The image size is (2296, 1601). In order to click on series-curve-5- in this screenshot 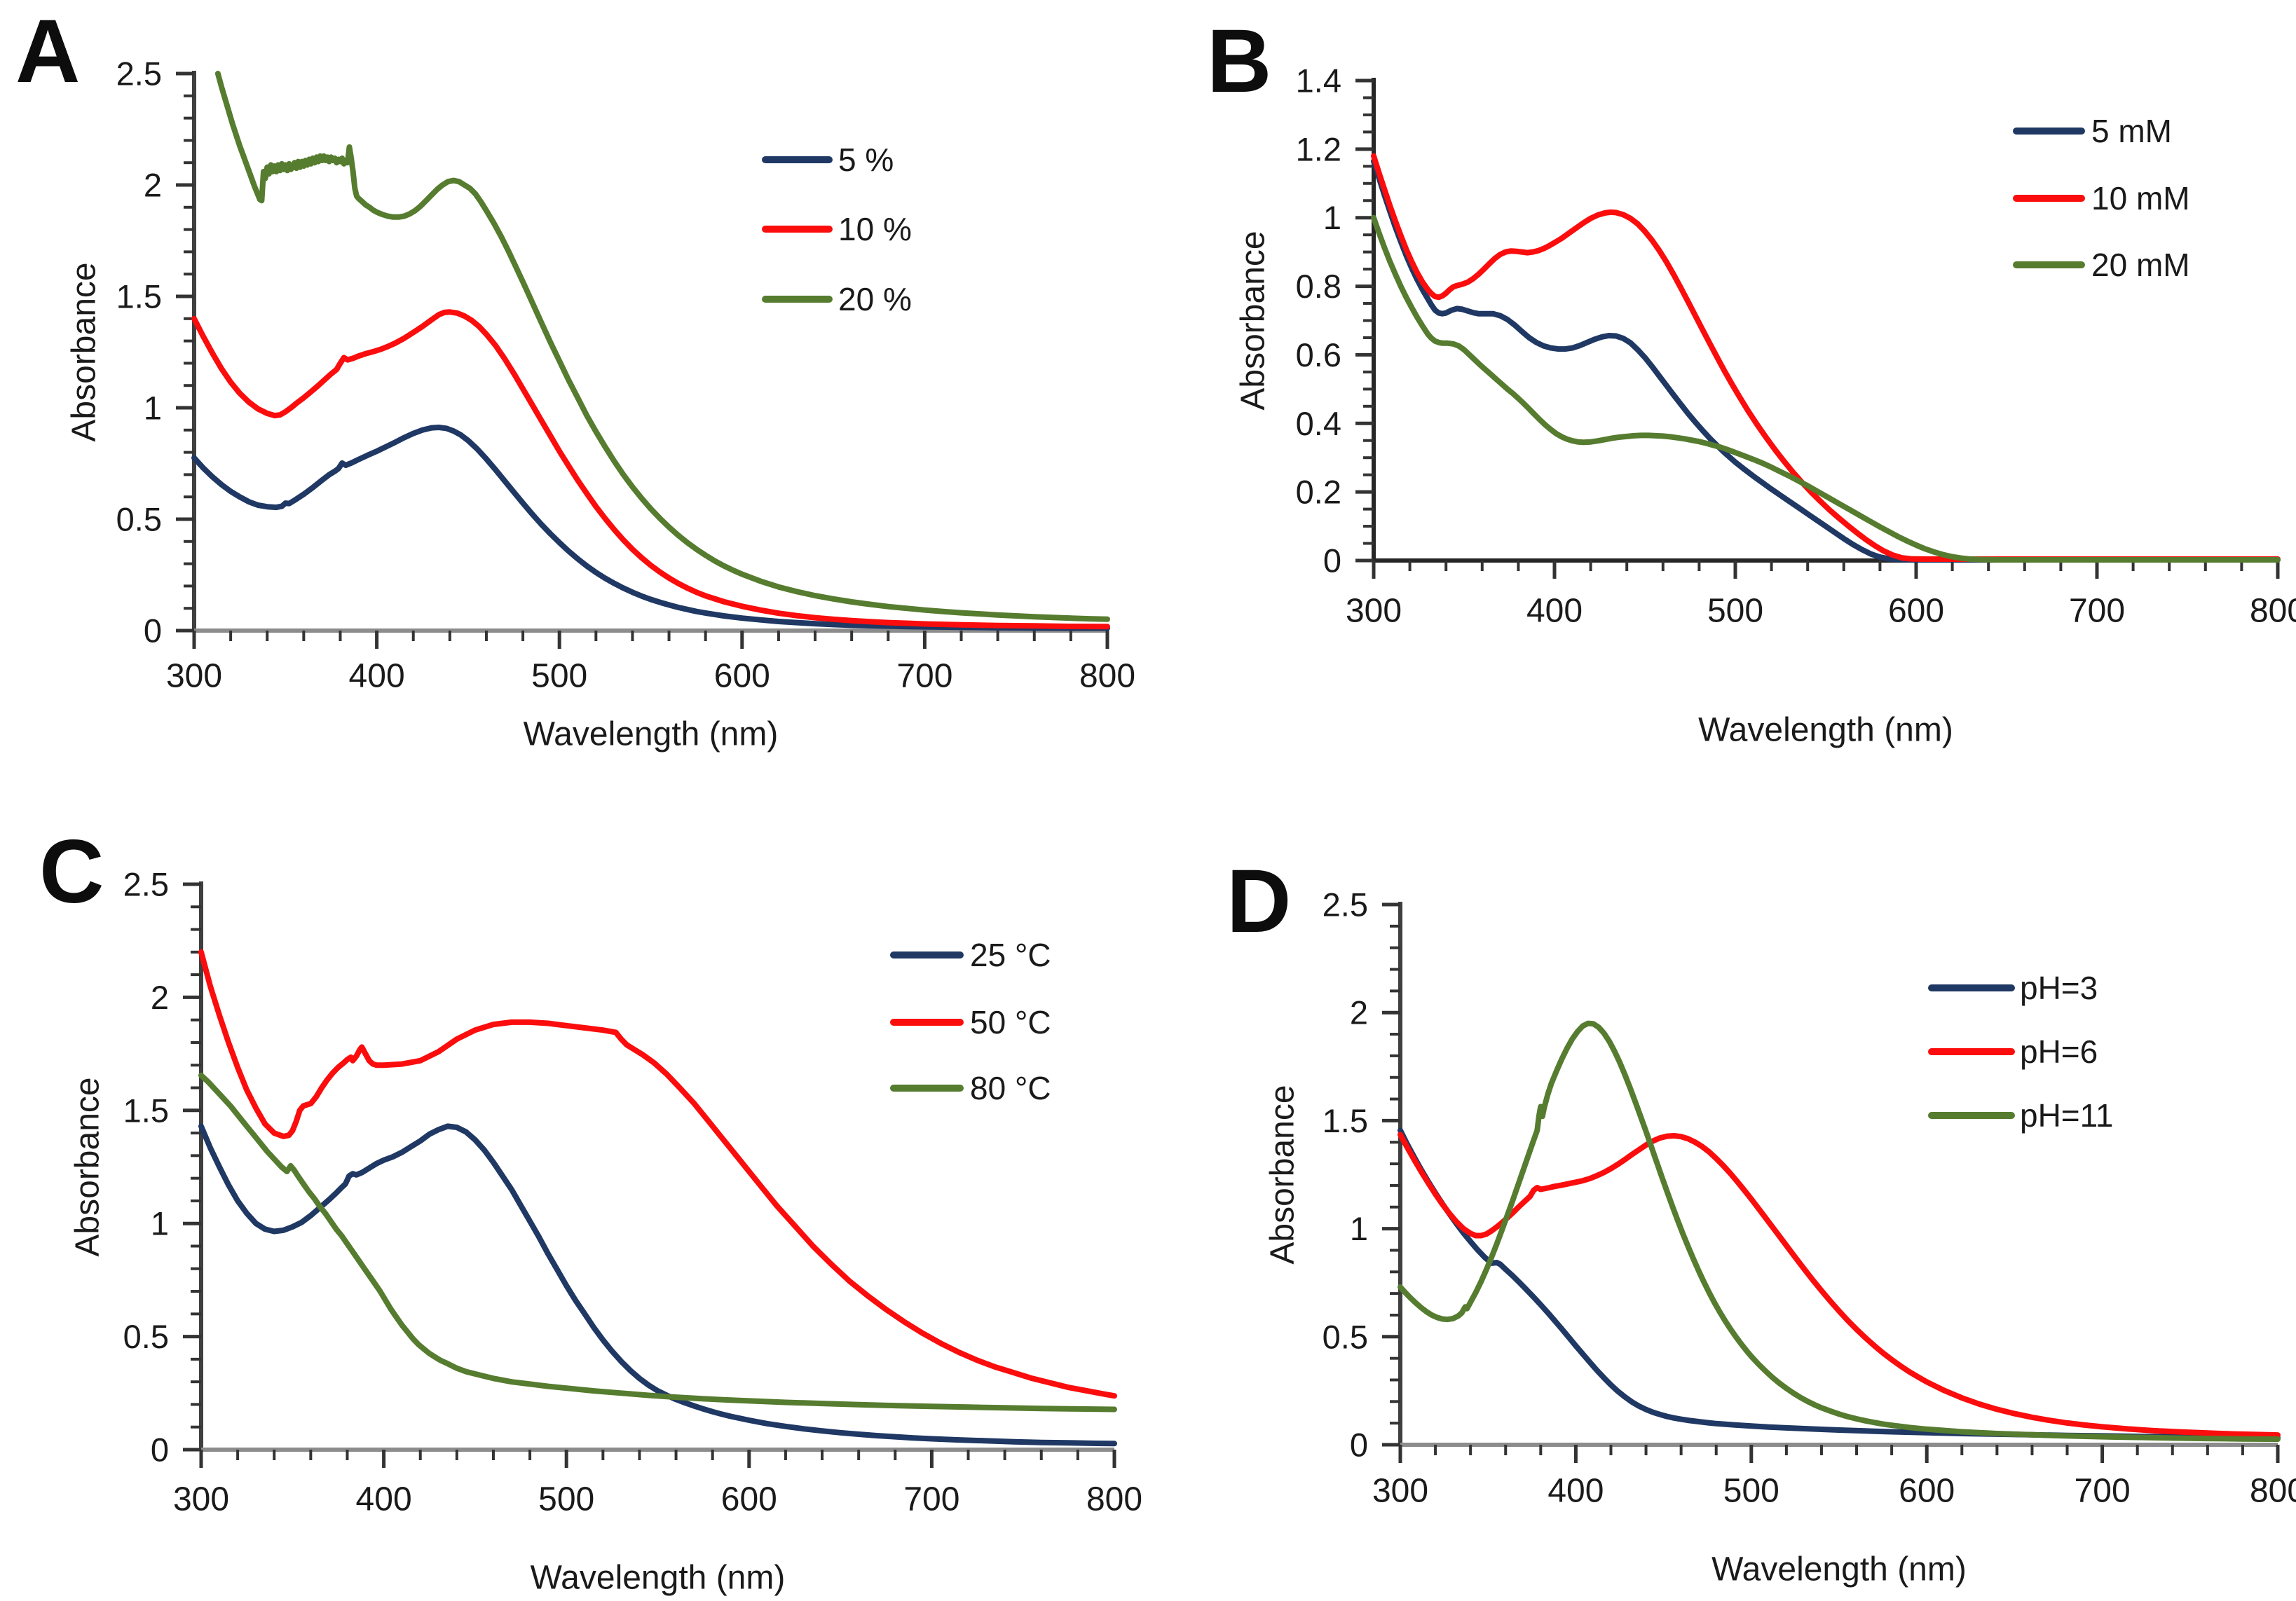, I will do `click(650, 528)`.